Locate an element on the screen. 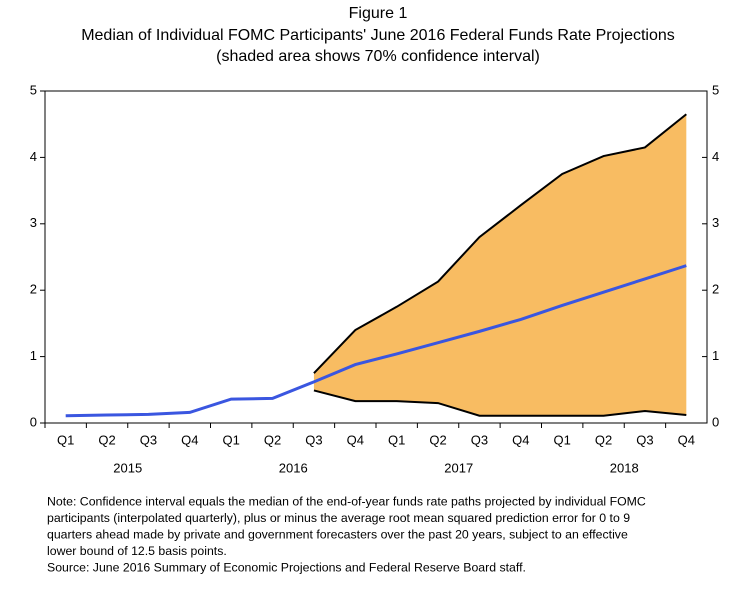 The image size is (741, 599). note-line: lower bound of 12.5 basis points. is located at coordinates (137, 551).